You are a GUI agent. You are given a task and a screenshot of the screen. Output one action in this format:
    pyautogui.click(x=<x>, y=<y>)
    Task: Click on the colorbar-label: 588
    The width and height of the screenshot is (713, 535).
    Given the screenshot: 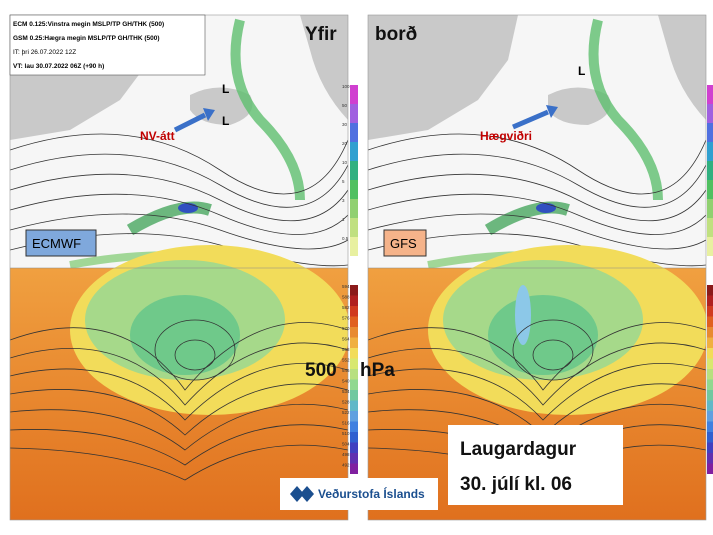 What is the action you would take?
    pyautogui.click(x=346, y=297)
    